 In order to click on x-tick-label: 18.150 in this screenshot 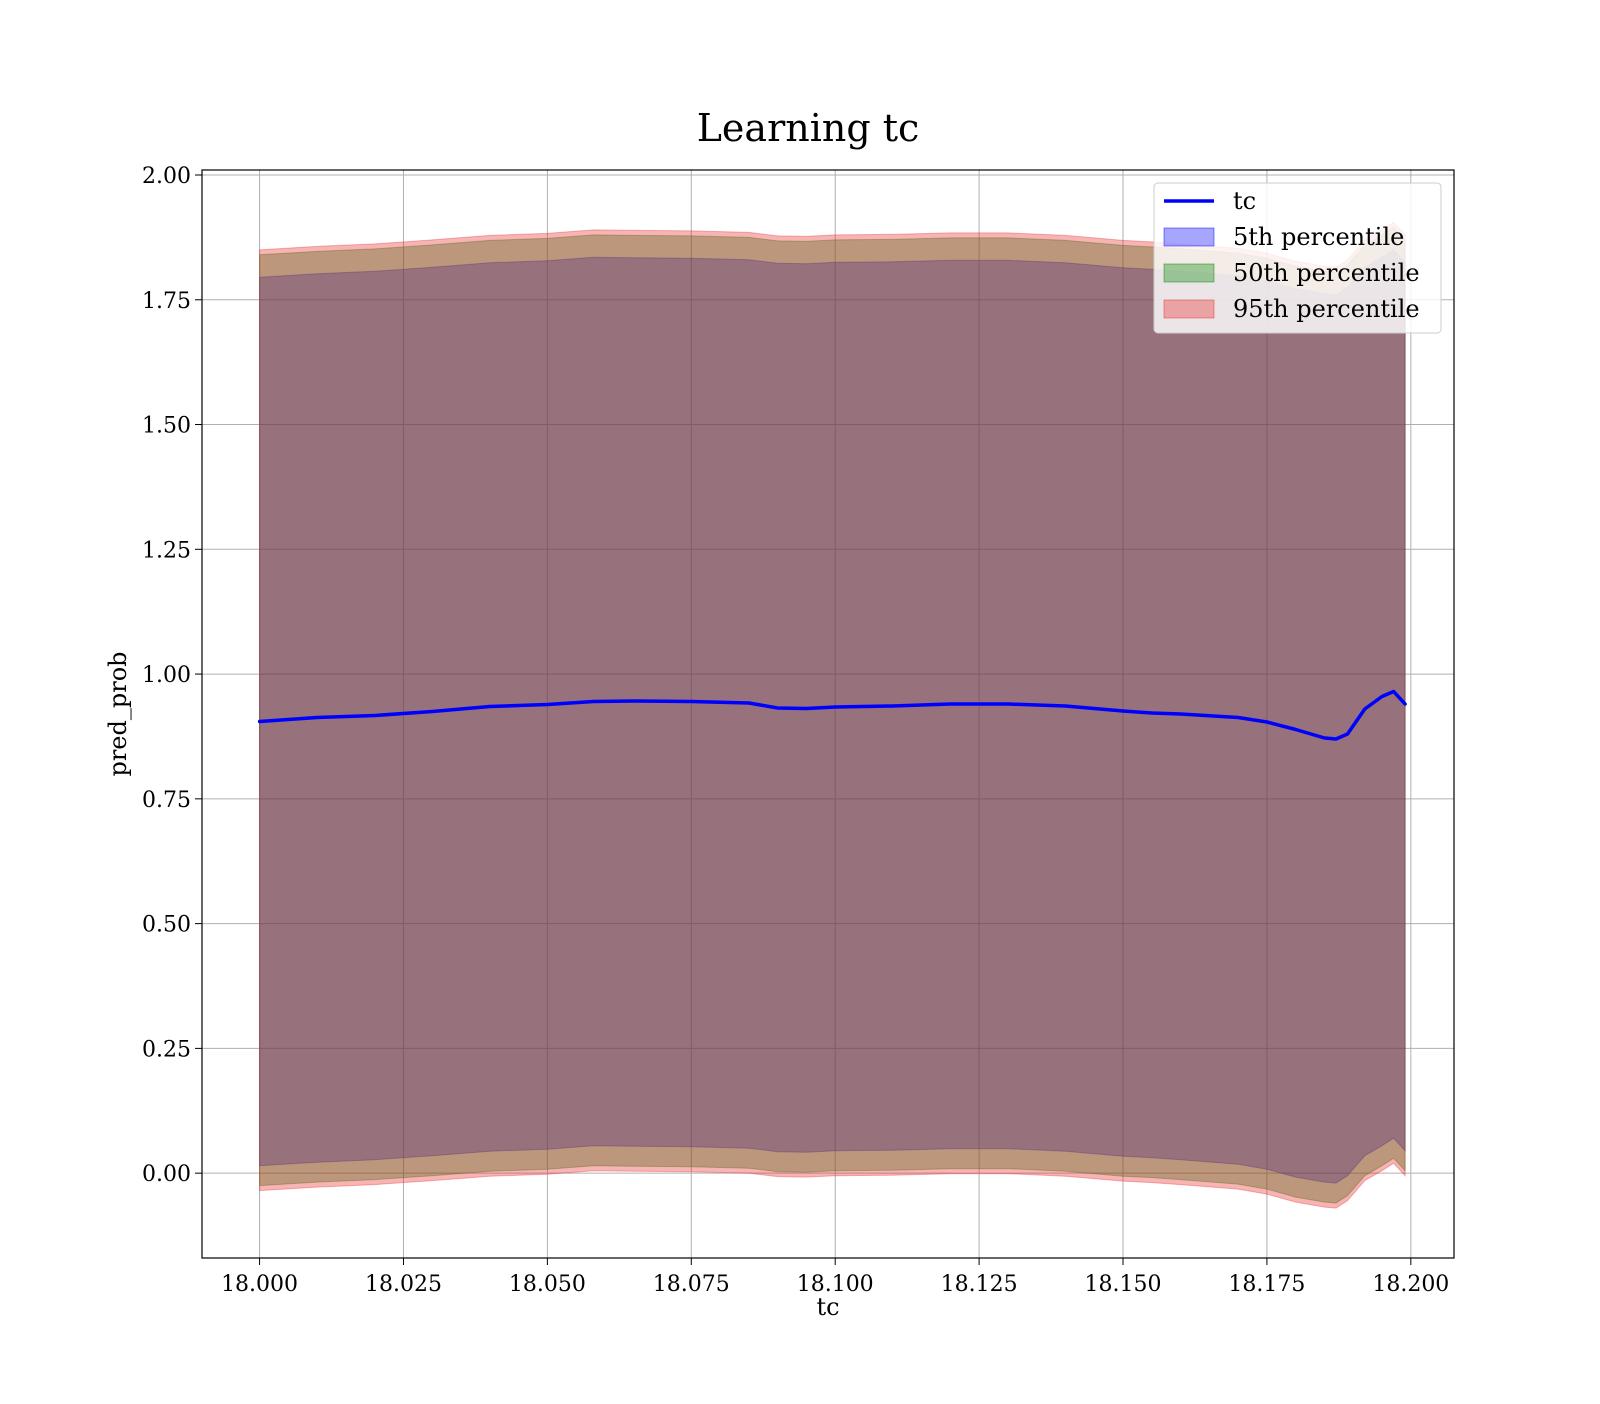, I will do `click(1123, 1284)`.